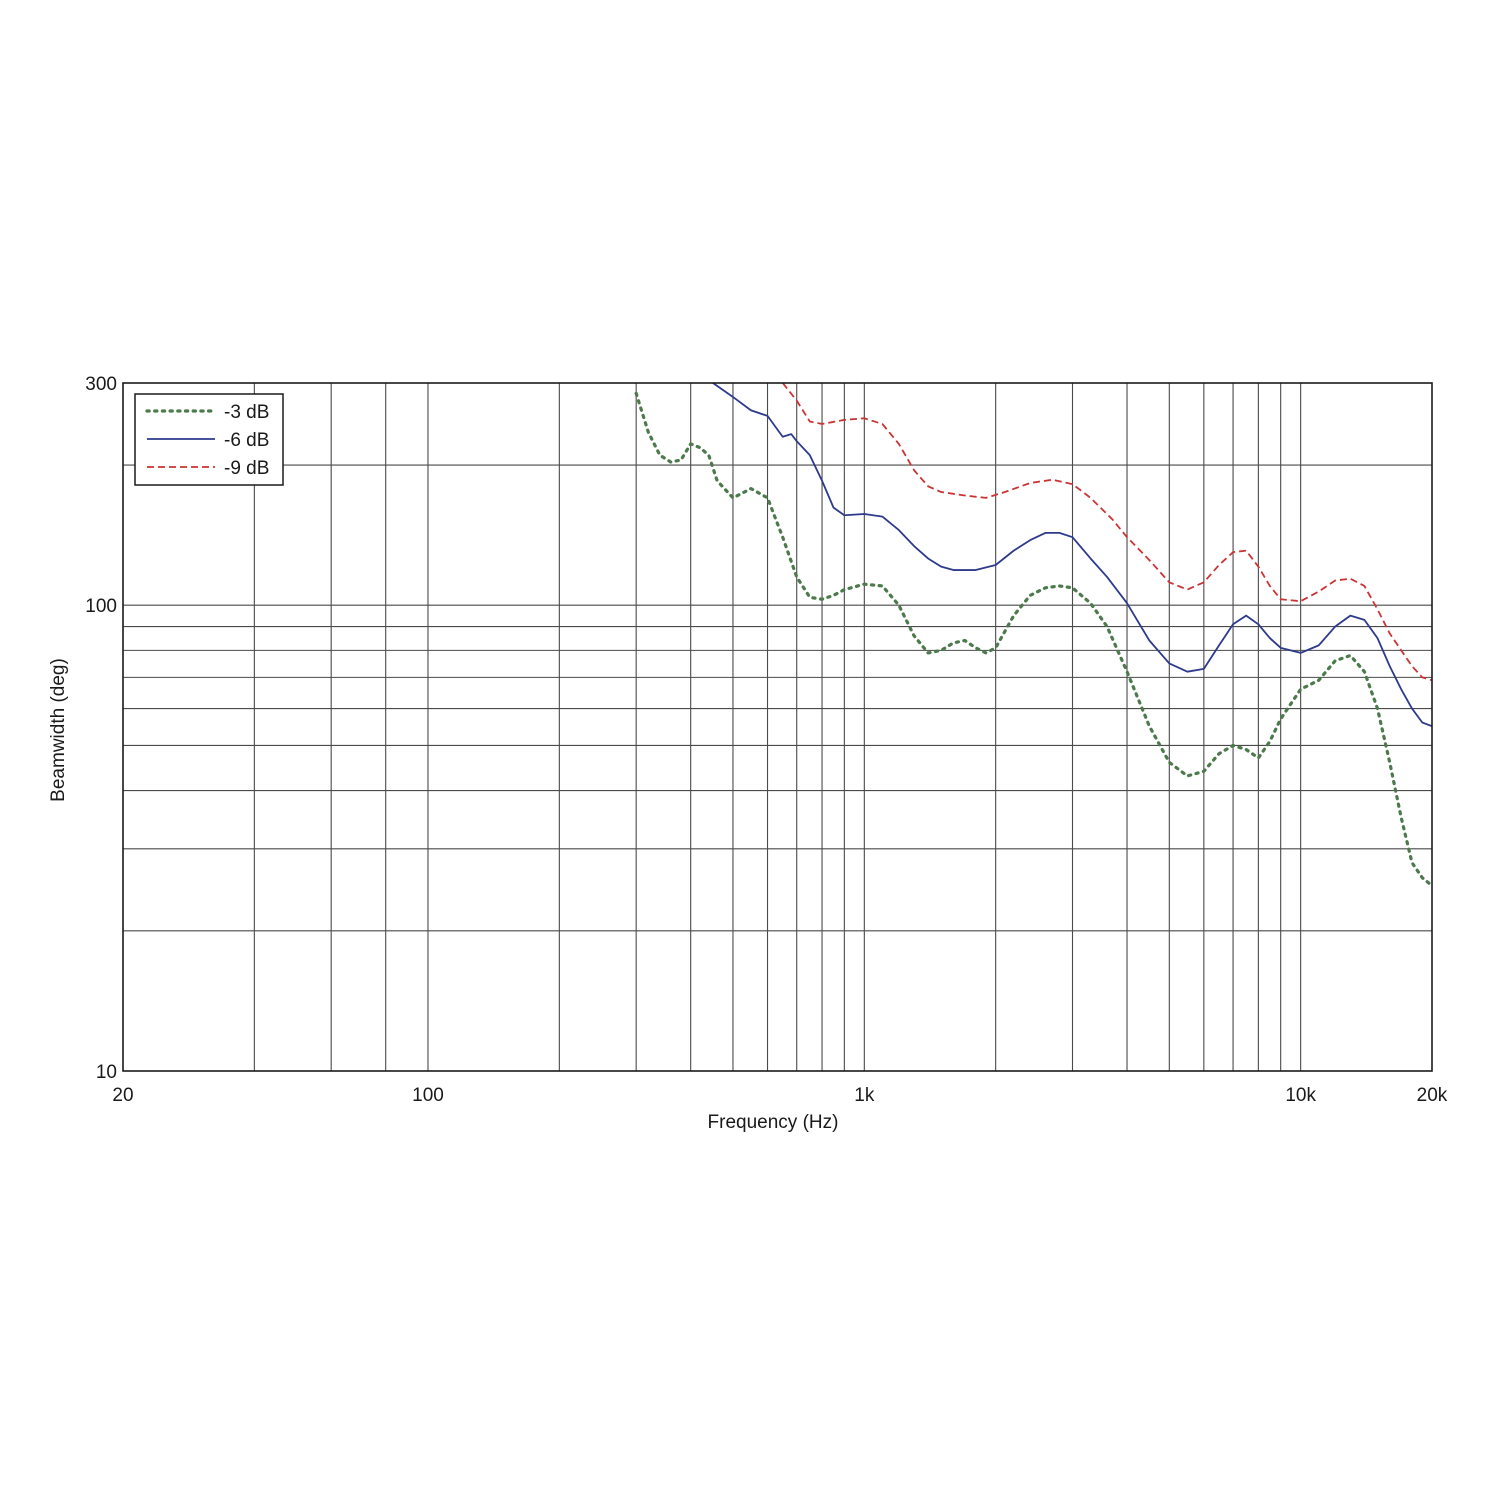 Image resolution: width=1500 pixels, height=1500 pixels. Describe the element at coordinates (246, 440) in the screenshot. I see `legend-label-2: -6 dB` at that location.